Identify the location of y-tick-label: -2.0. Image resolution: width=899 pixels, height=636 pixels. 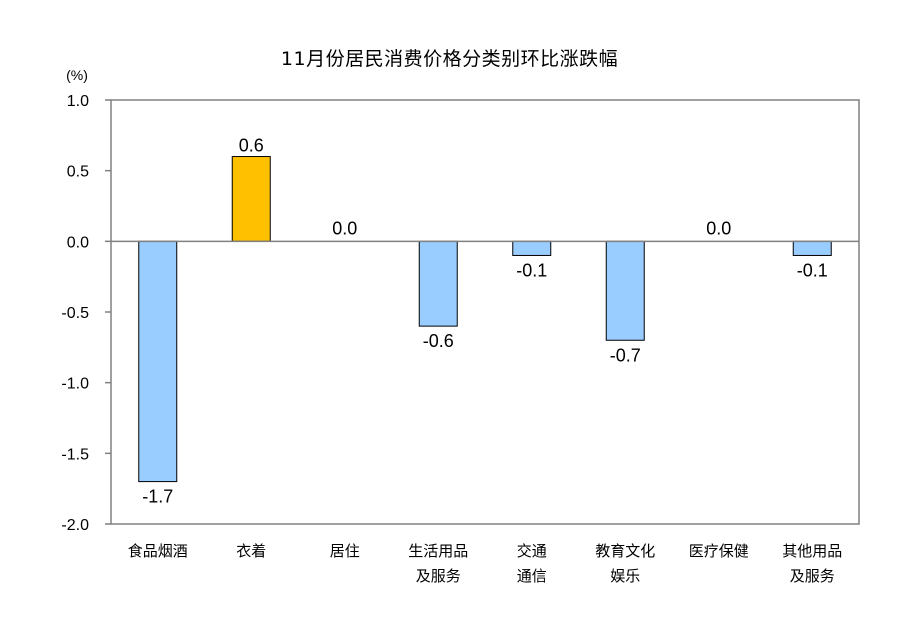
(75, 525).